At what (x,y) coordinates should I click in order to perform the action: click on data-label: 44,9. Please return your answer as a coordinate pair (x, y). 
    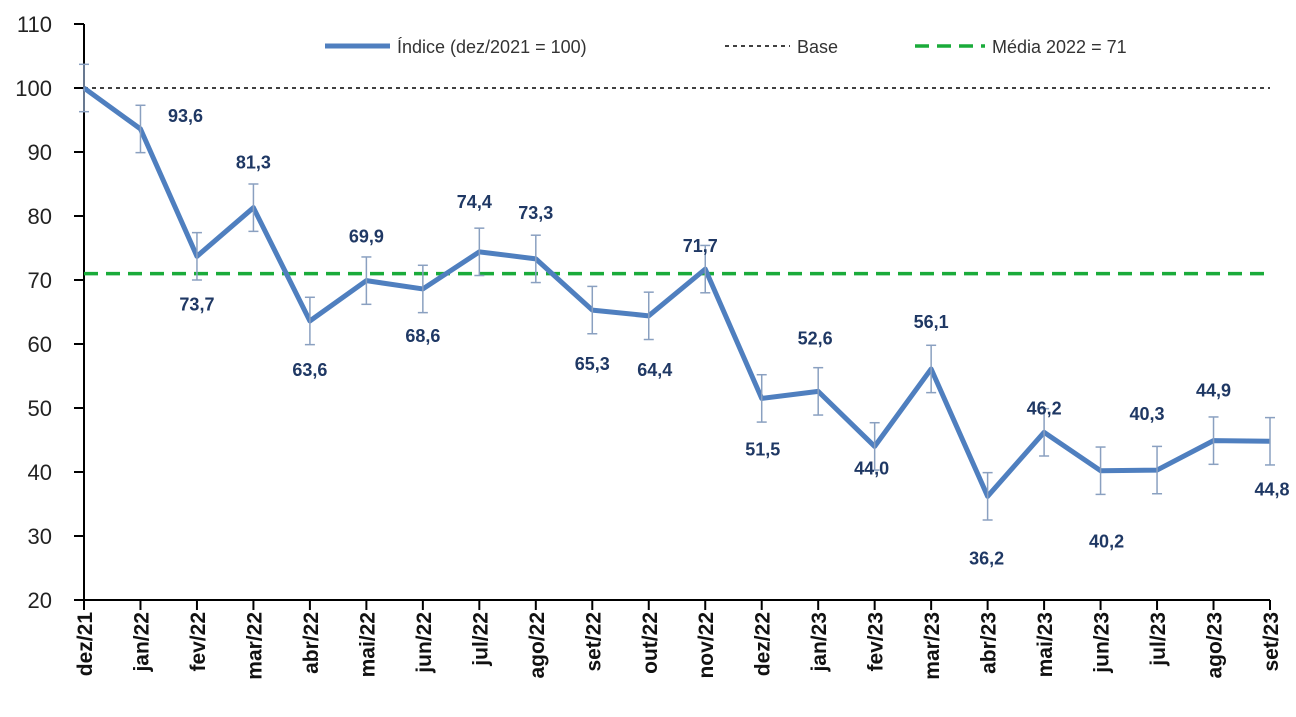
    Looking at the image, I should click on (1213, 391).